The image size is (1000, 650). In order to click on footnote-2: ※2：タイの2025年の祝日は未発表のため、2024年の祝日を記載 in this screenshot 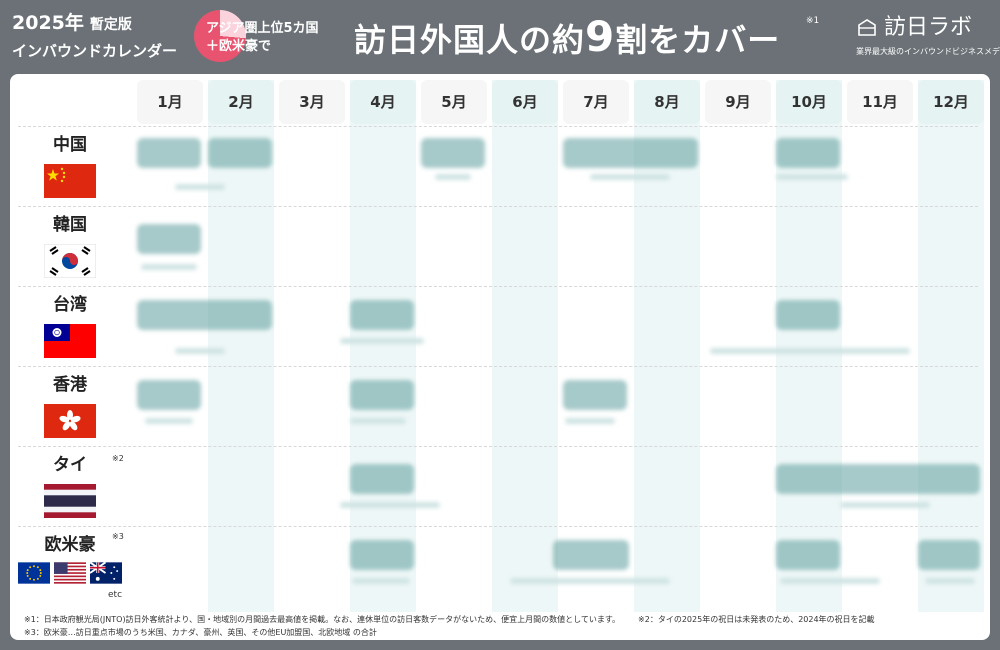, I will do `click(756, 619)`.